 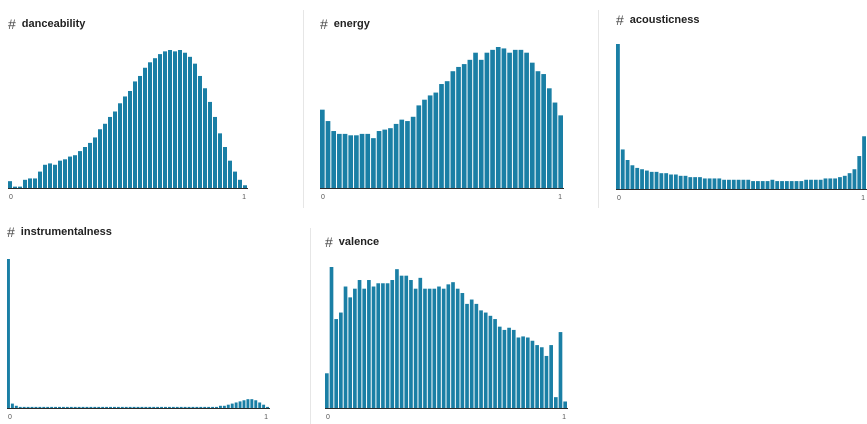 I want to click on column-name: acousticness, so click(x=664, y=20).